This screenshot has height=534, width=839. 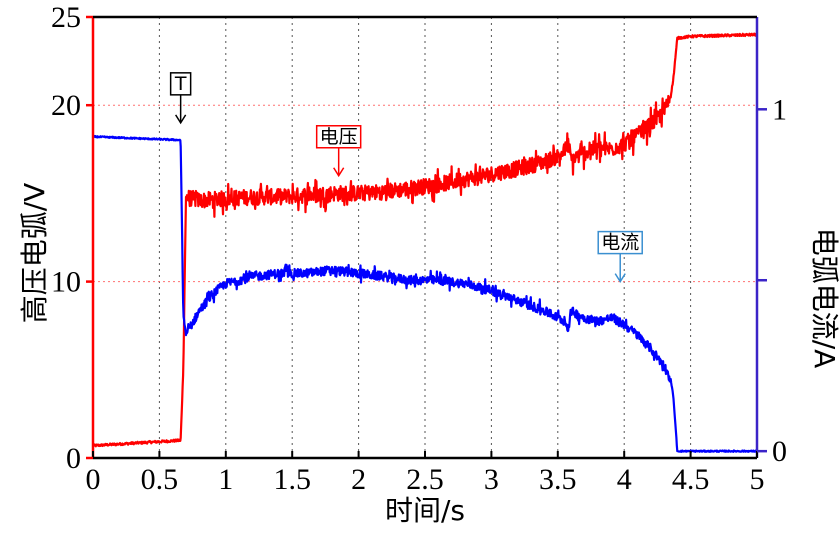 What do you see at coordinates (757, 479) in the screenshot?
I see `x-tick-label-10: 5` at bounding box center [757, 479].